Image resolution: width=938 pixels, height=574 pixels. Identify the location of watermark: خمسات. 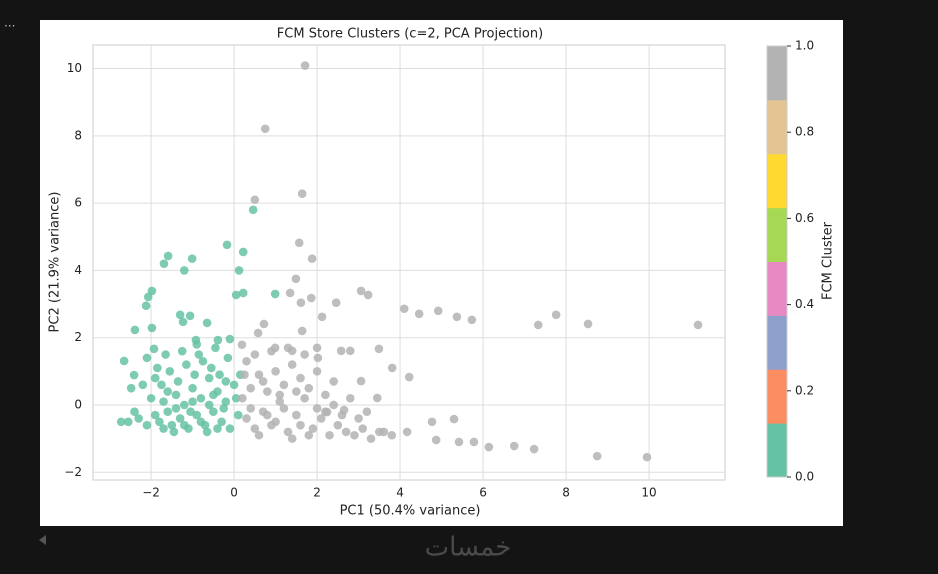
(468, 548).